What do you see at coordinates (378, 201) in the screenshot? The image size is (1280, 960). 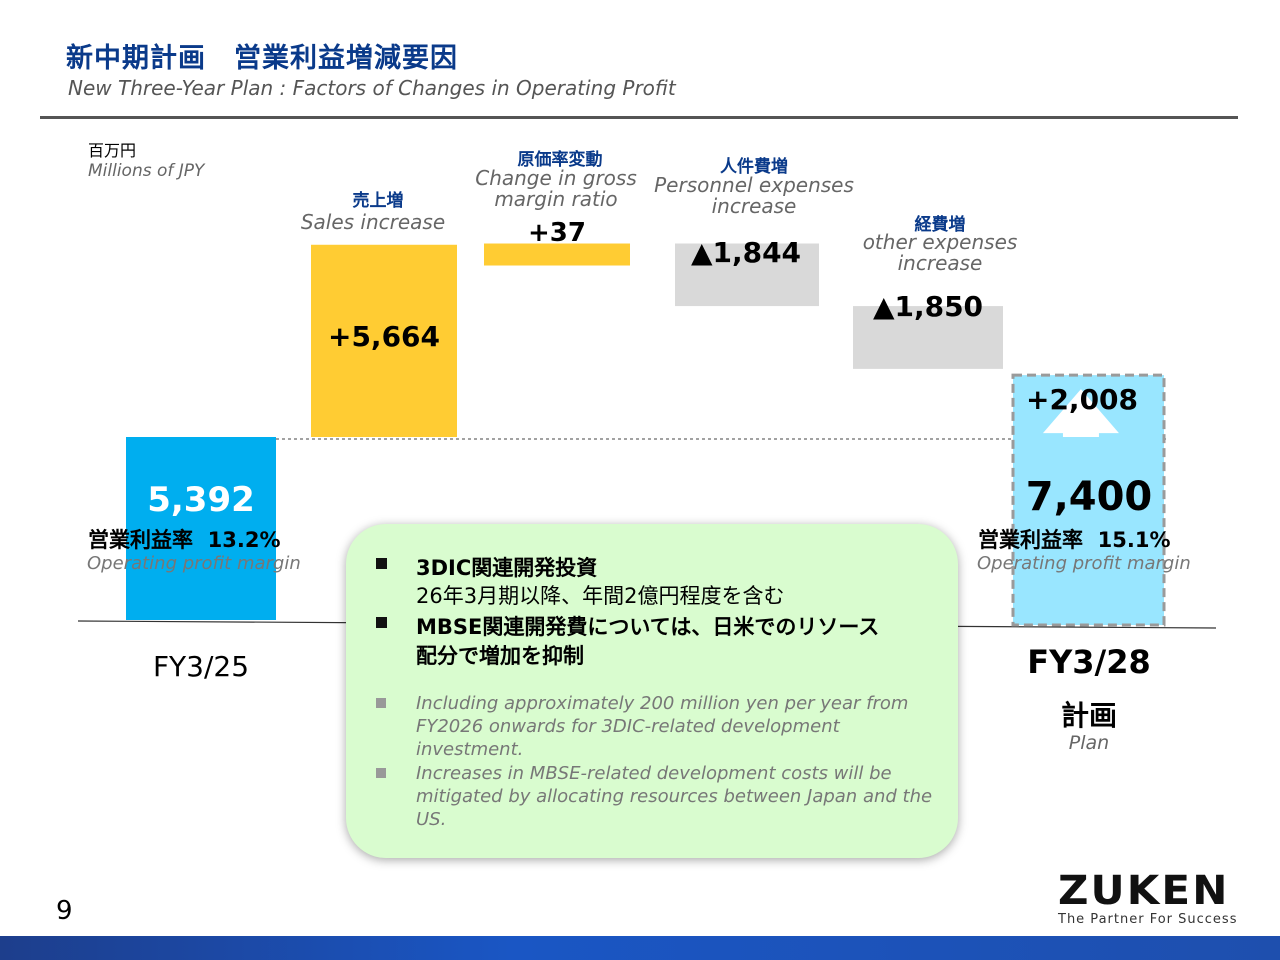 I see `category-label-ja-sales: 売上増` at bounding box center [378, 201].